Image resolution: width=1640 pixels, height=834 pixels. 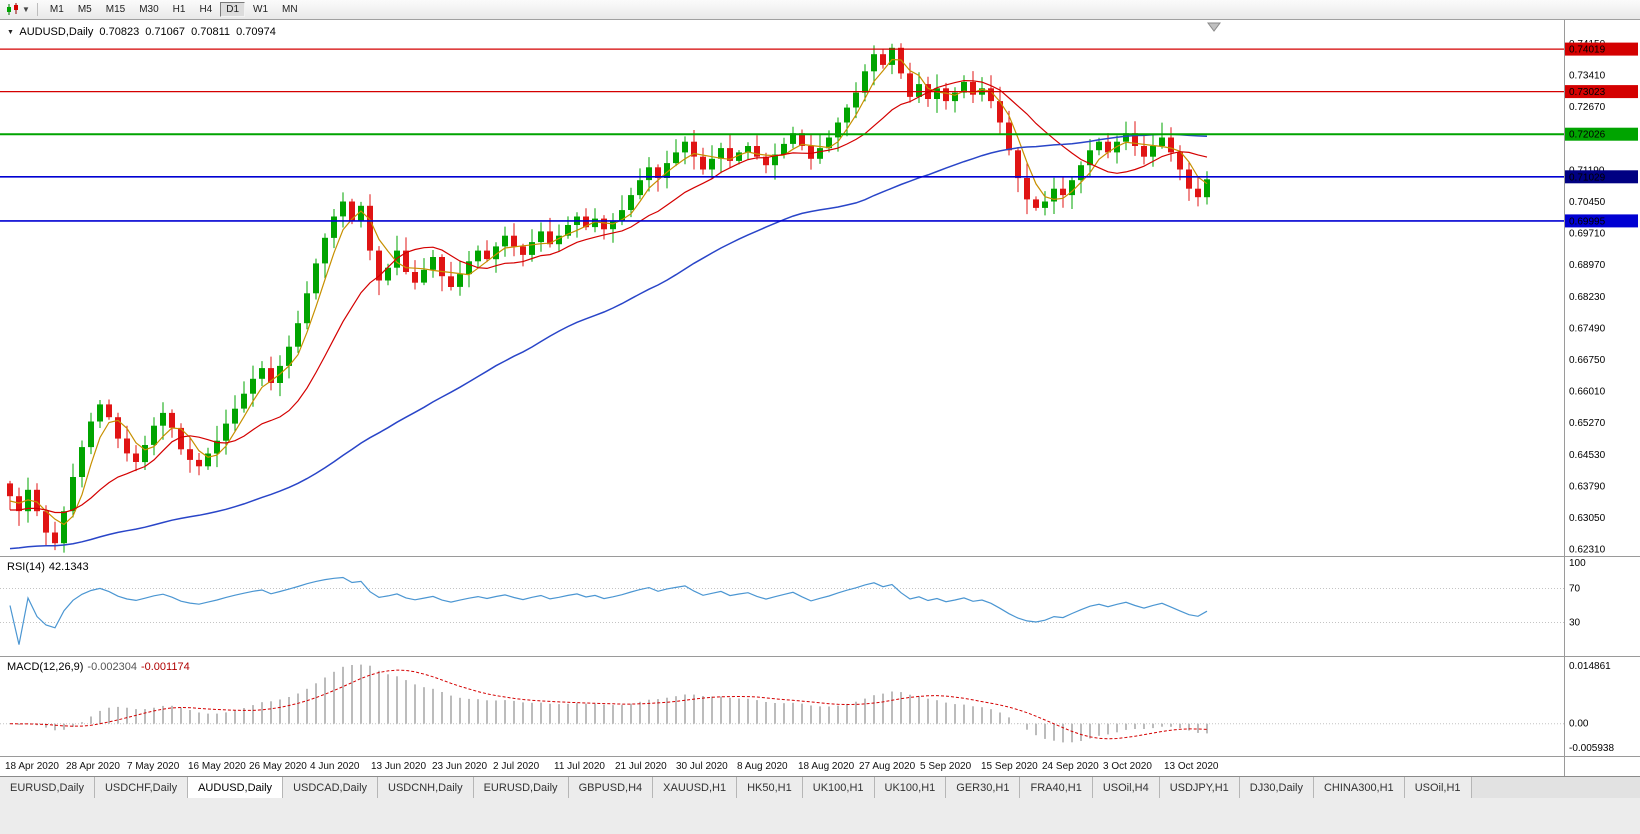 I want to click on time-label: 4 Jun 2020, so click(x=335, y=766).